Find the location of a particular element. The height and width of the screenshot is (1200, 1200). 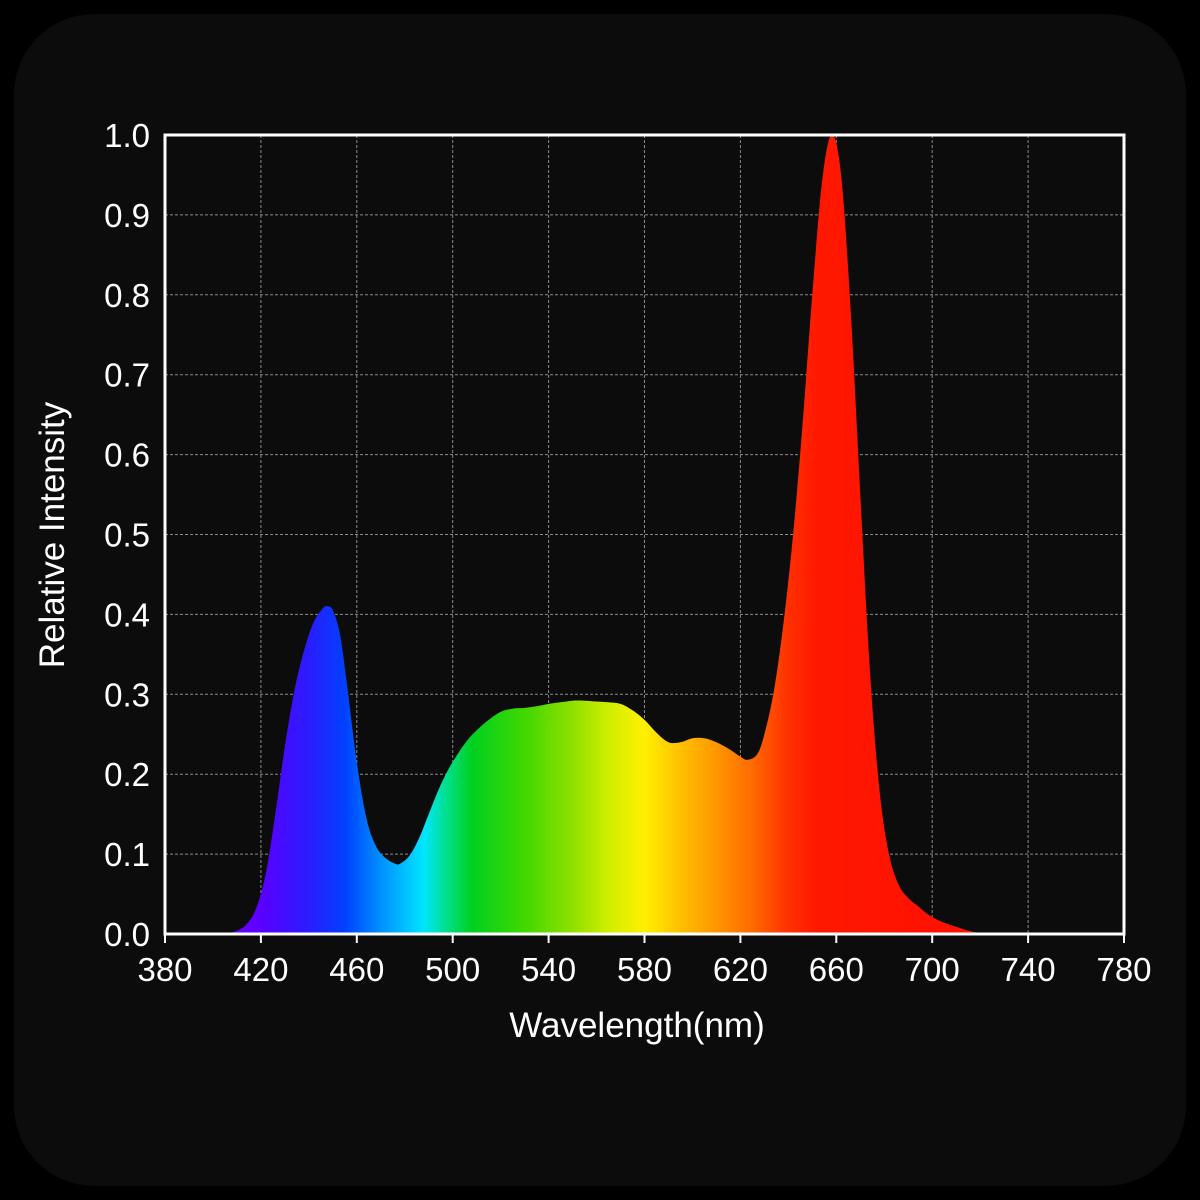

y-tick-label: 0.4 is located at coordinates (127, 614).